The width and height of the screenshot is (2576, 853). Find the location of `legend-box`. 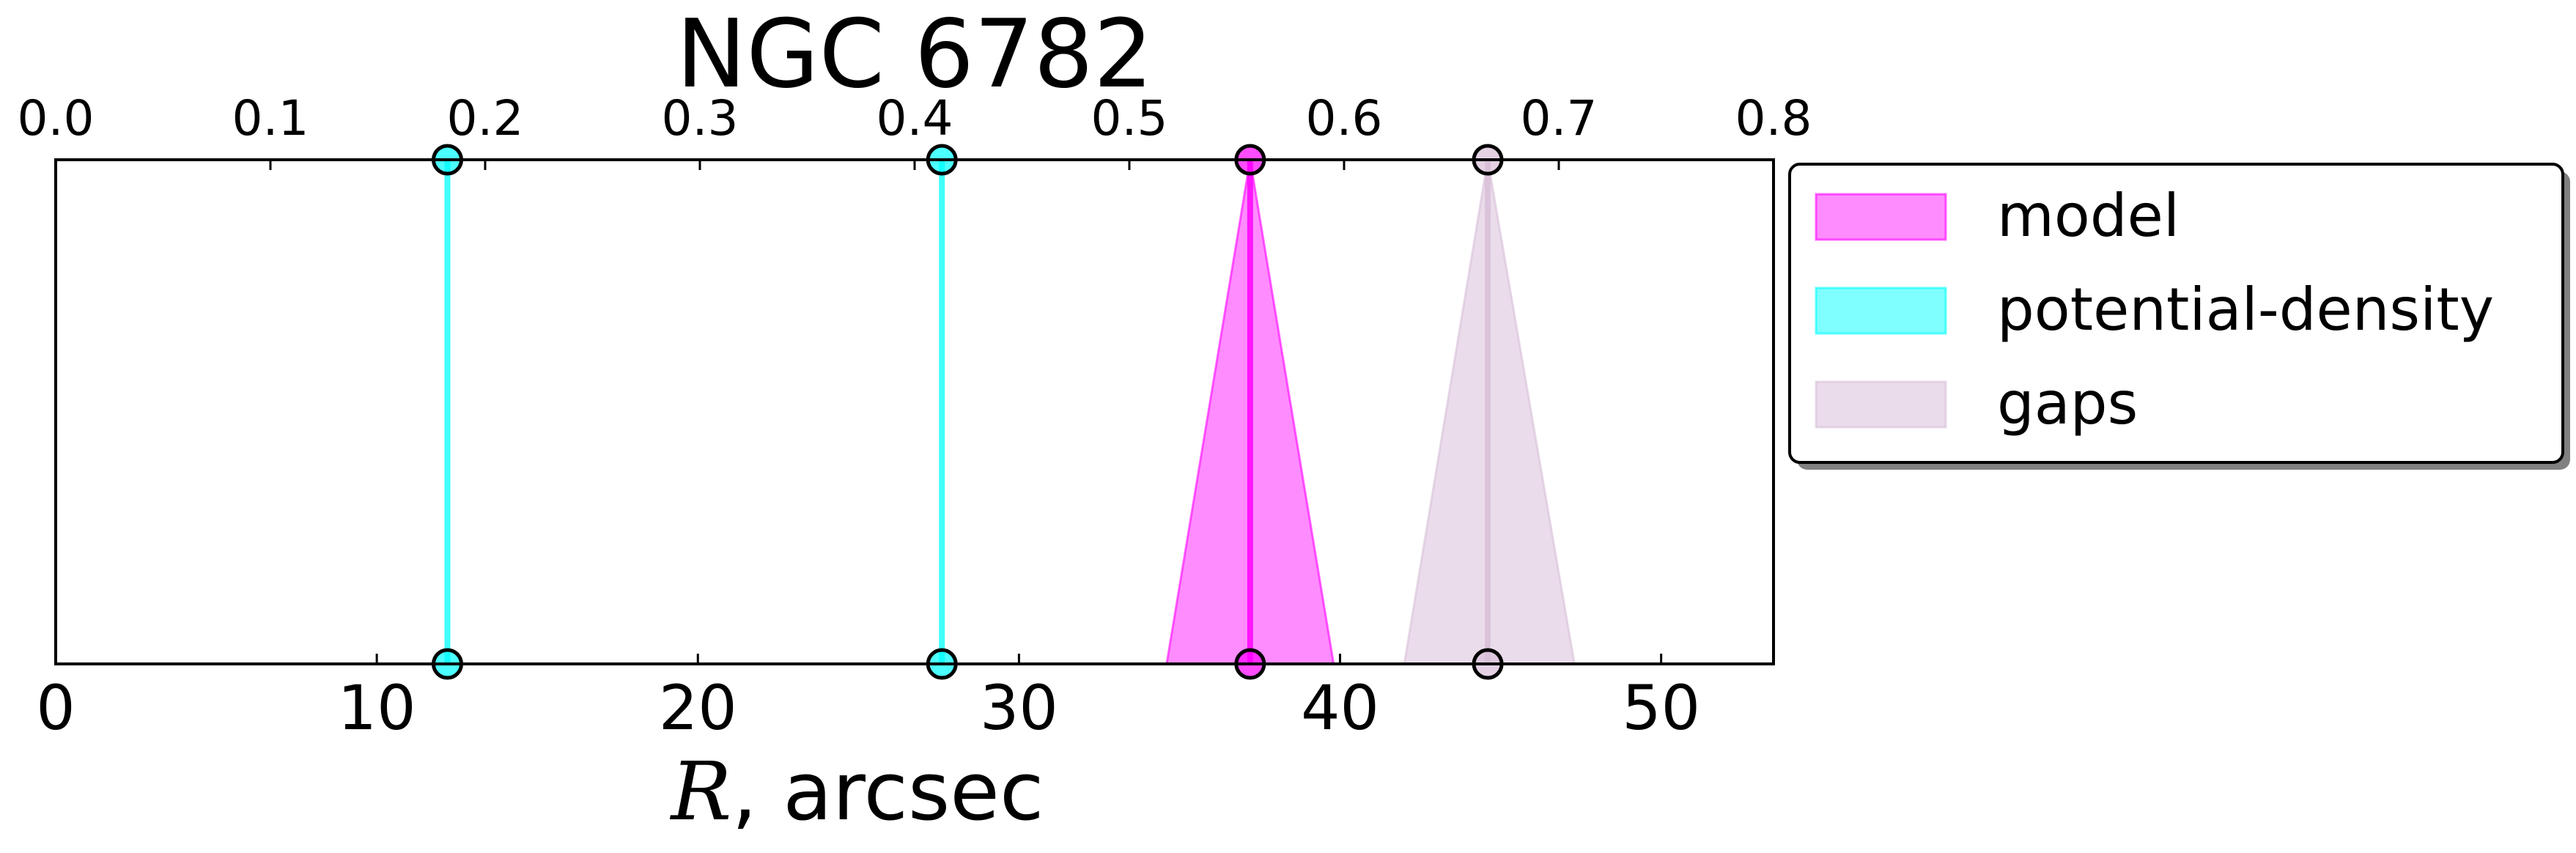

legend-box is located at coordinates (2176, 313).